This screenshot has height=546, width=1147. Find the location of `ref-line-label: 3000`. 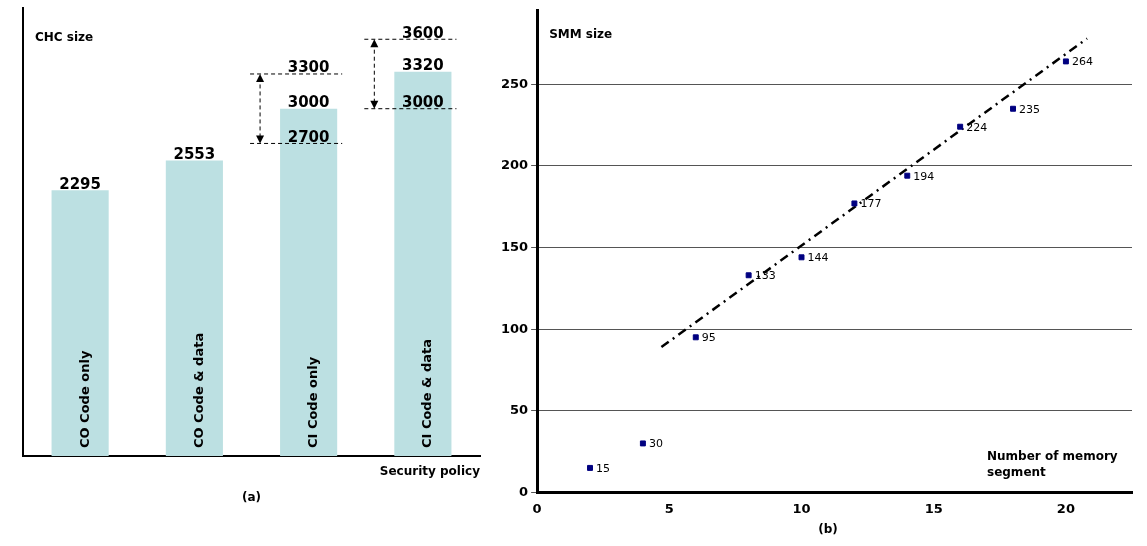

ref-line-label: 3000 is located at coordinates (423, 102).